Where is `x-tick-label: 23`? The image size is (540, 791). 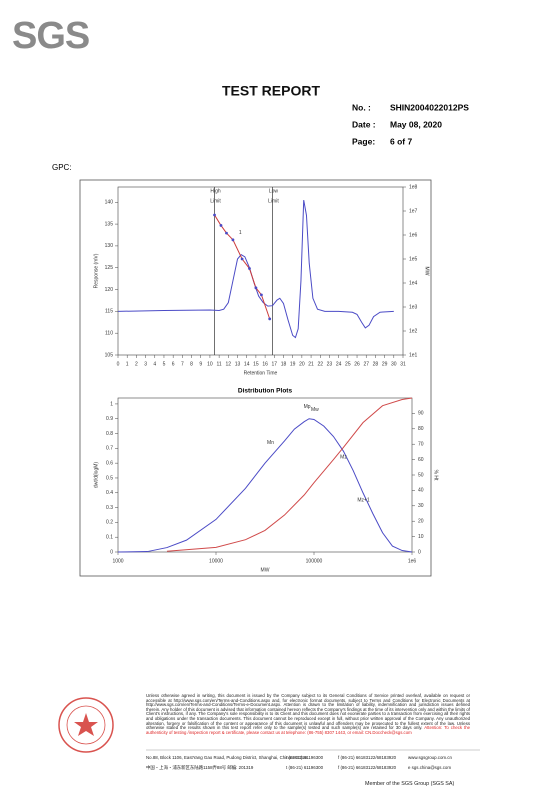
x-tick-label: 23 is located at coordinates (330, 364).